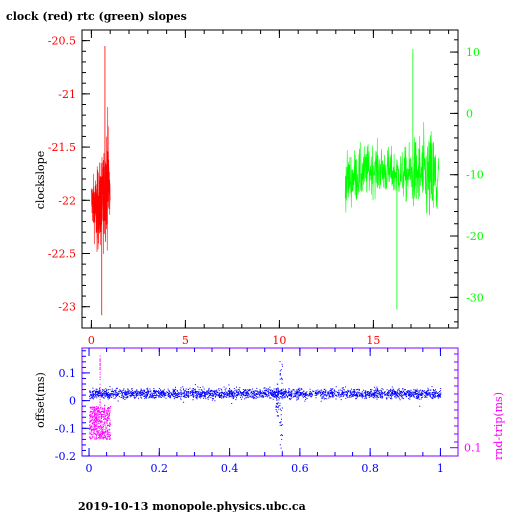  I want to click on slope-right-tick-label: 10, so click(473, 52).